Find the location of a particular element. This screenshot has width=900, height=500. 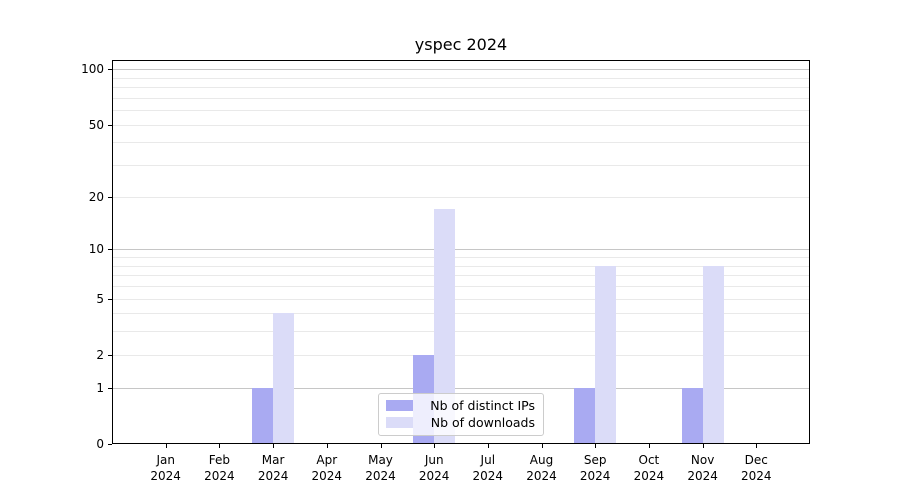

x-tick-label-feb: Feb 2024 is located at coordinates (219, 468).